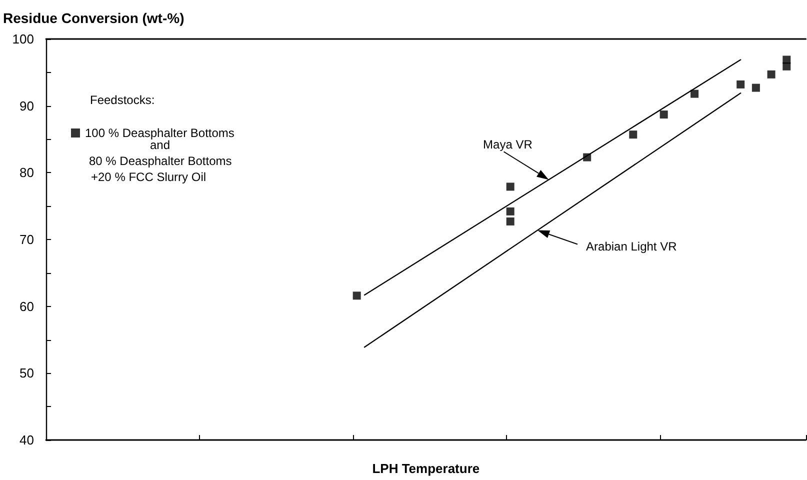  What do you see at coordinates (426, 468) in the screenshot?
I see `x-axis-title: LPH Temperature` at bounding box center [426, 468].